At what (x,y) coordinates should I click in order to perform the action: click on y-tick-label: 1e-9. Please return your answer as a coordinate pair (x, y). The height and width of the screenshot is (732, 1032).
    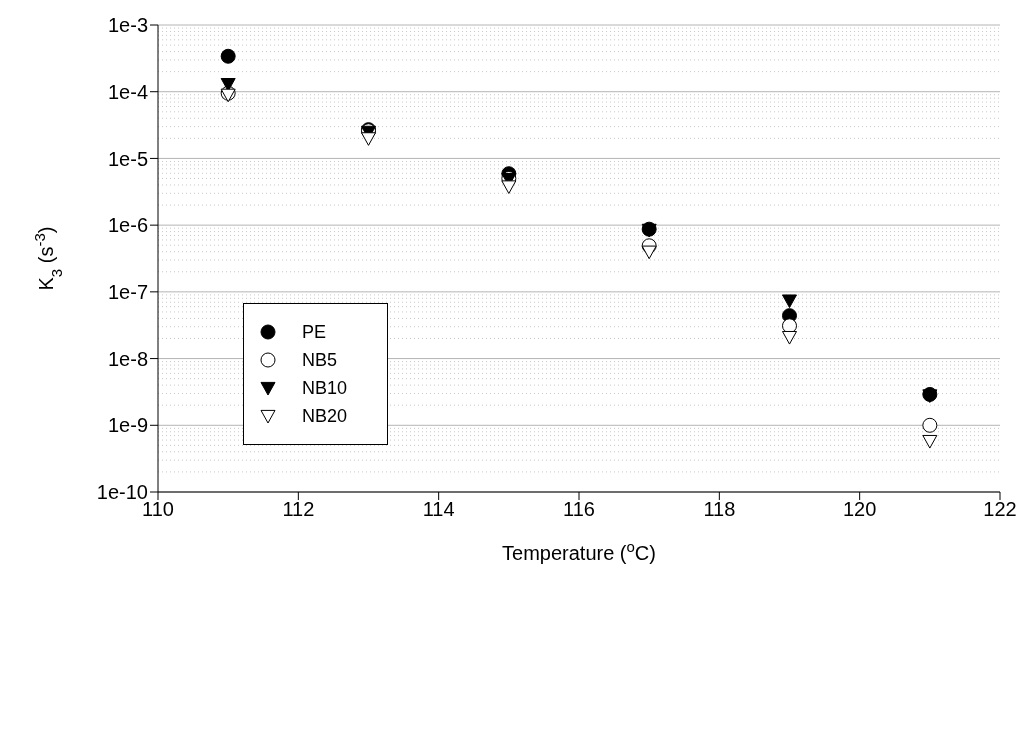
    Looking at the image, I should click on (127, 425).